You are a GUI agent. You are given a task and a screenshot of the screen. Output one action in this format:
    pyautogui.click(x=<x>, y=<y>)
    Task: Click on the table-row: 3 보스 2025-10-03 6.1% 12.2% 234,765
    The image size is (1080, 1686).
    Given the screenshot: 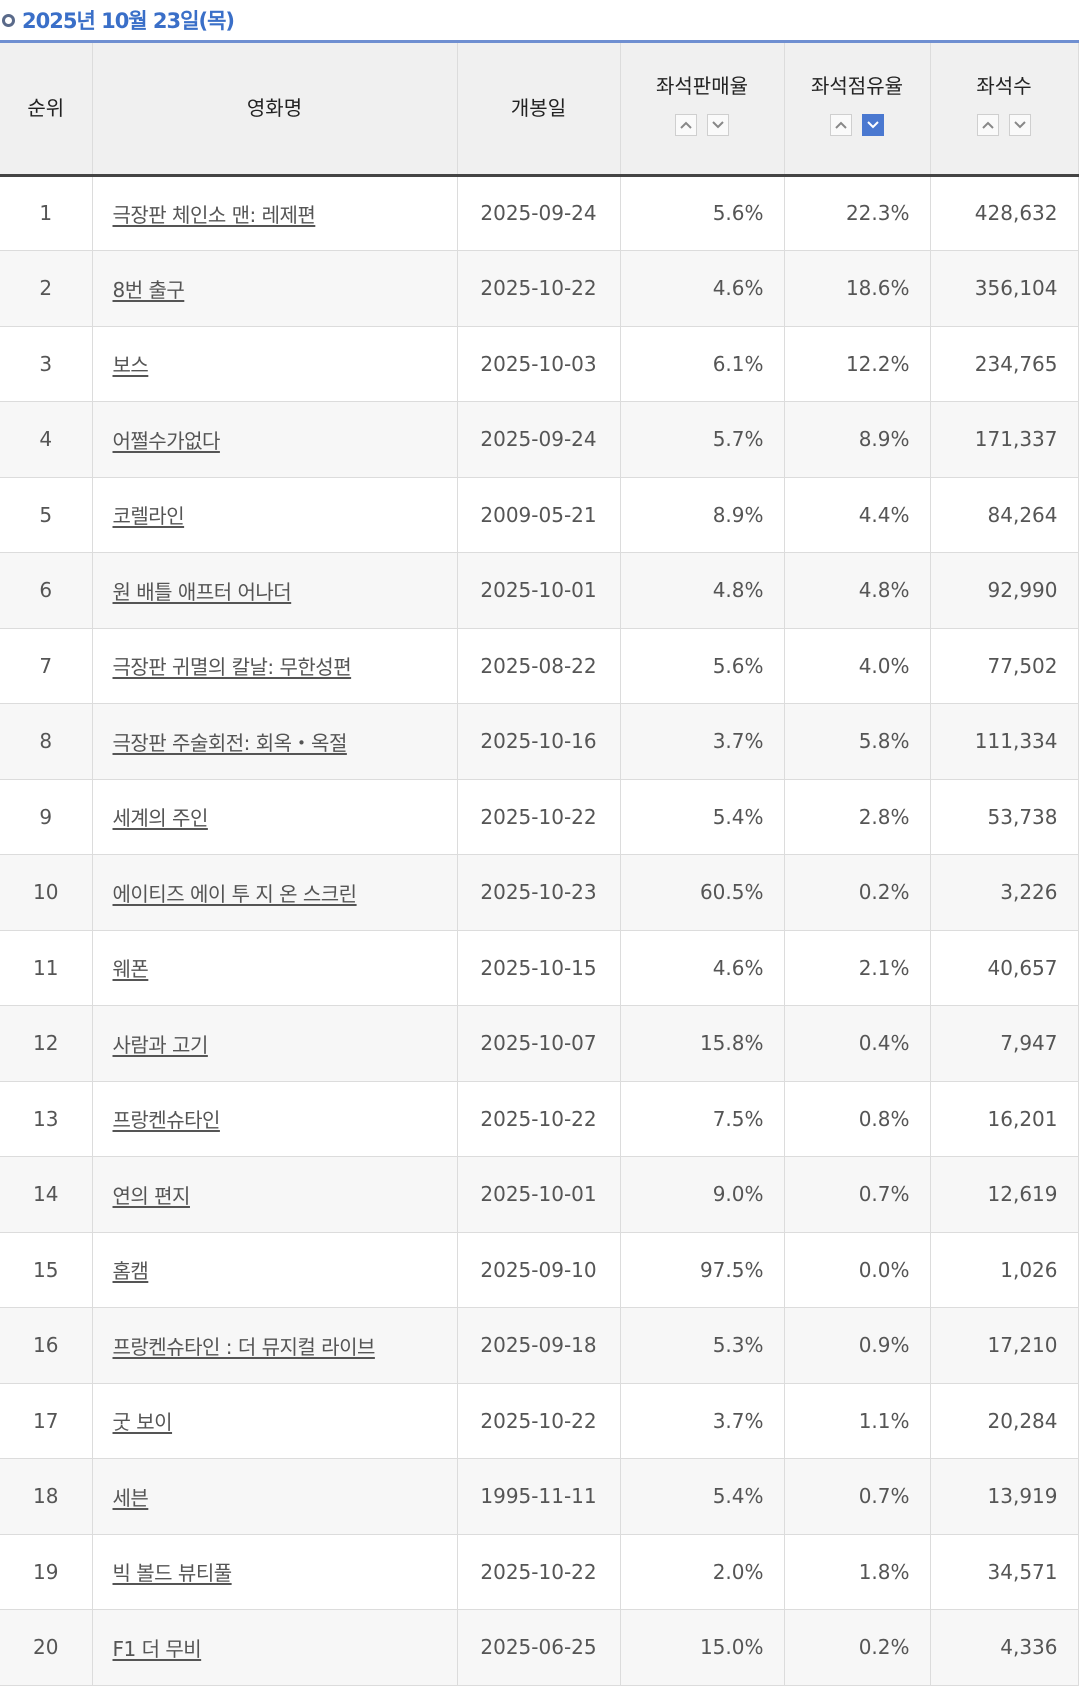 What is the action you would take?
    pyautogui.click(x=539, y=364)
    